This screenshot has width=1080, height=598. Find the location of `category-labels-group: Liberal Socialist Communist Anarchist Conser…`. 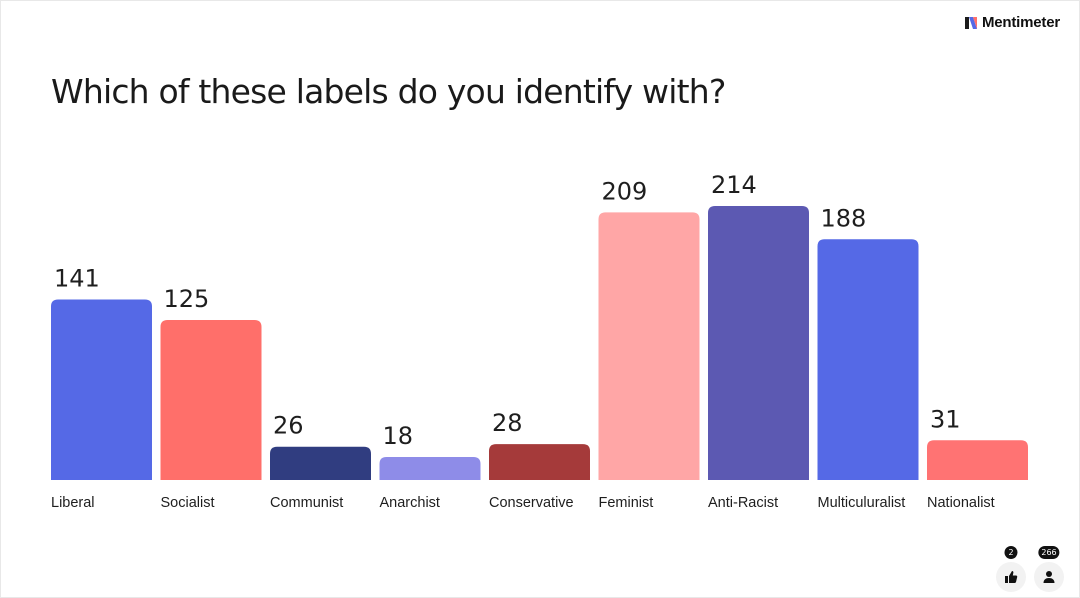

category-labels-group: Liberal Socialist Communist Anarchist Conser… is located at coordinates (523, 503).